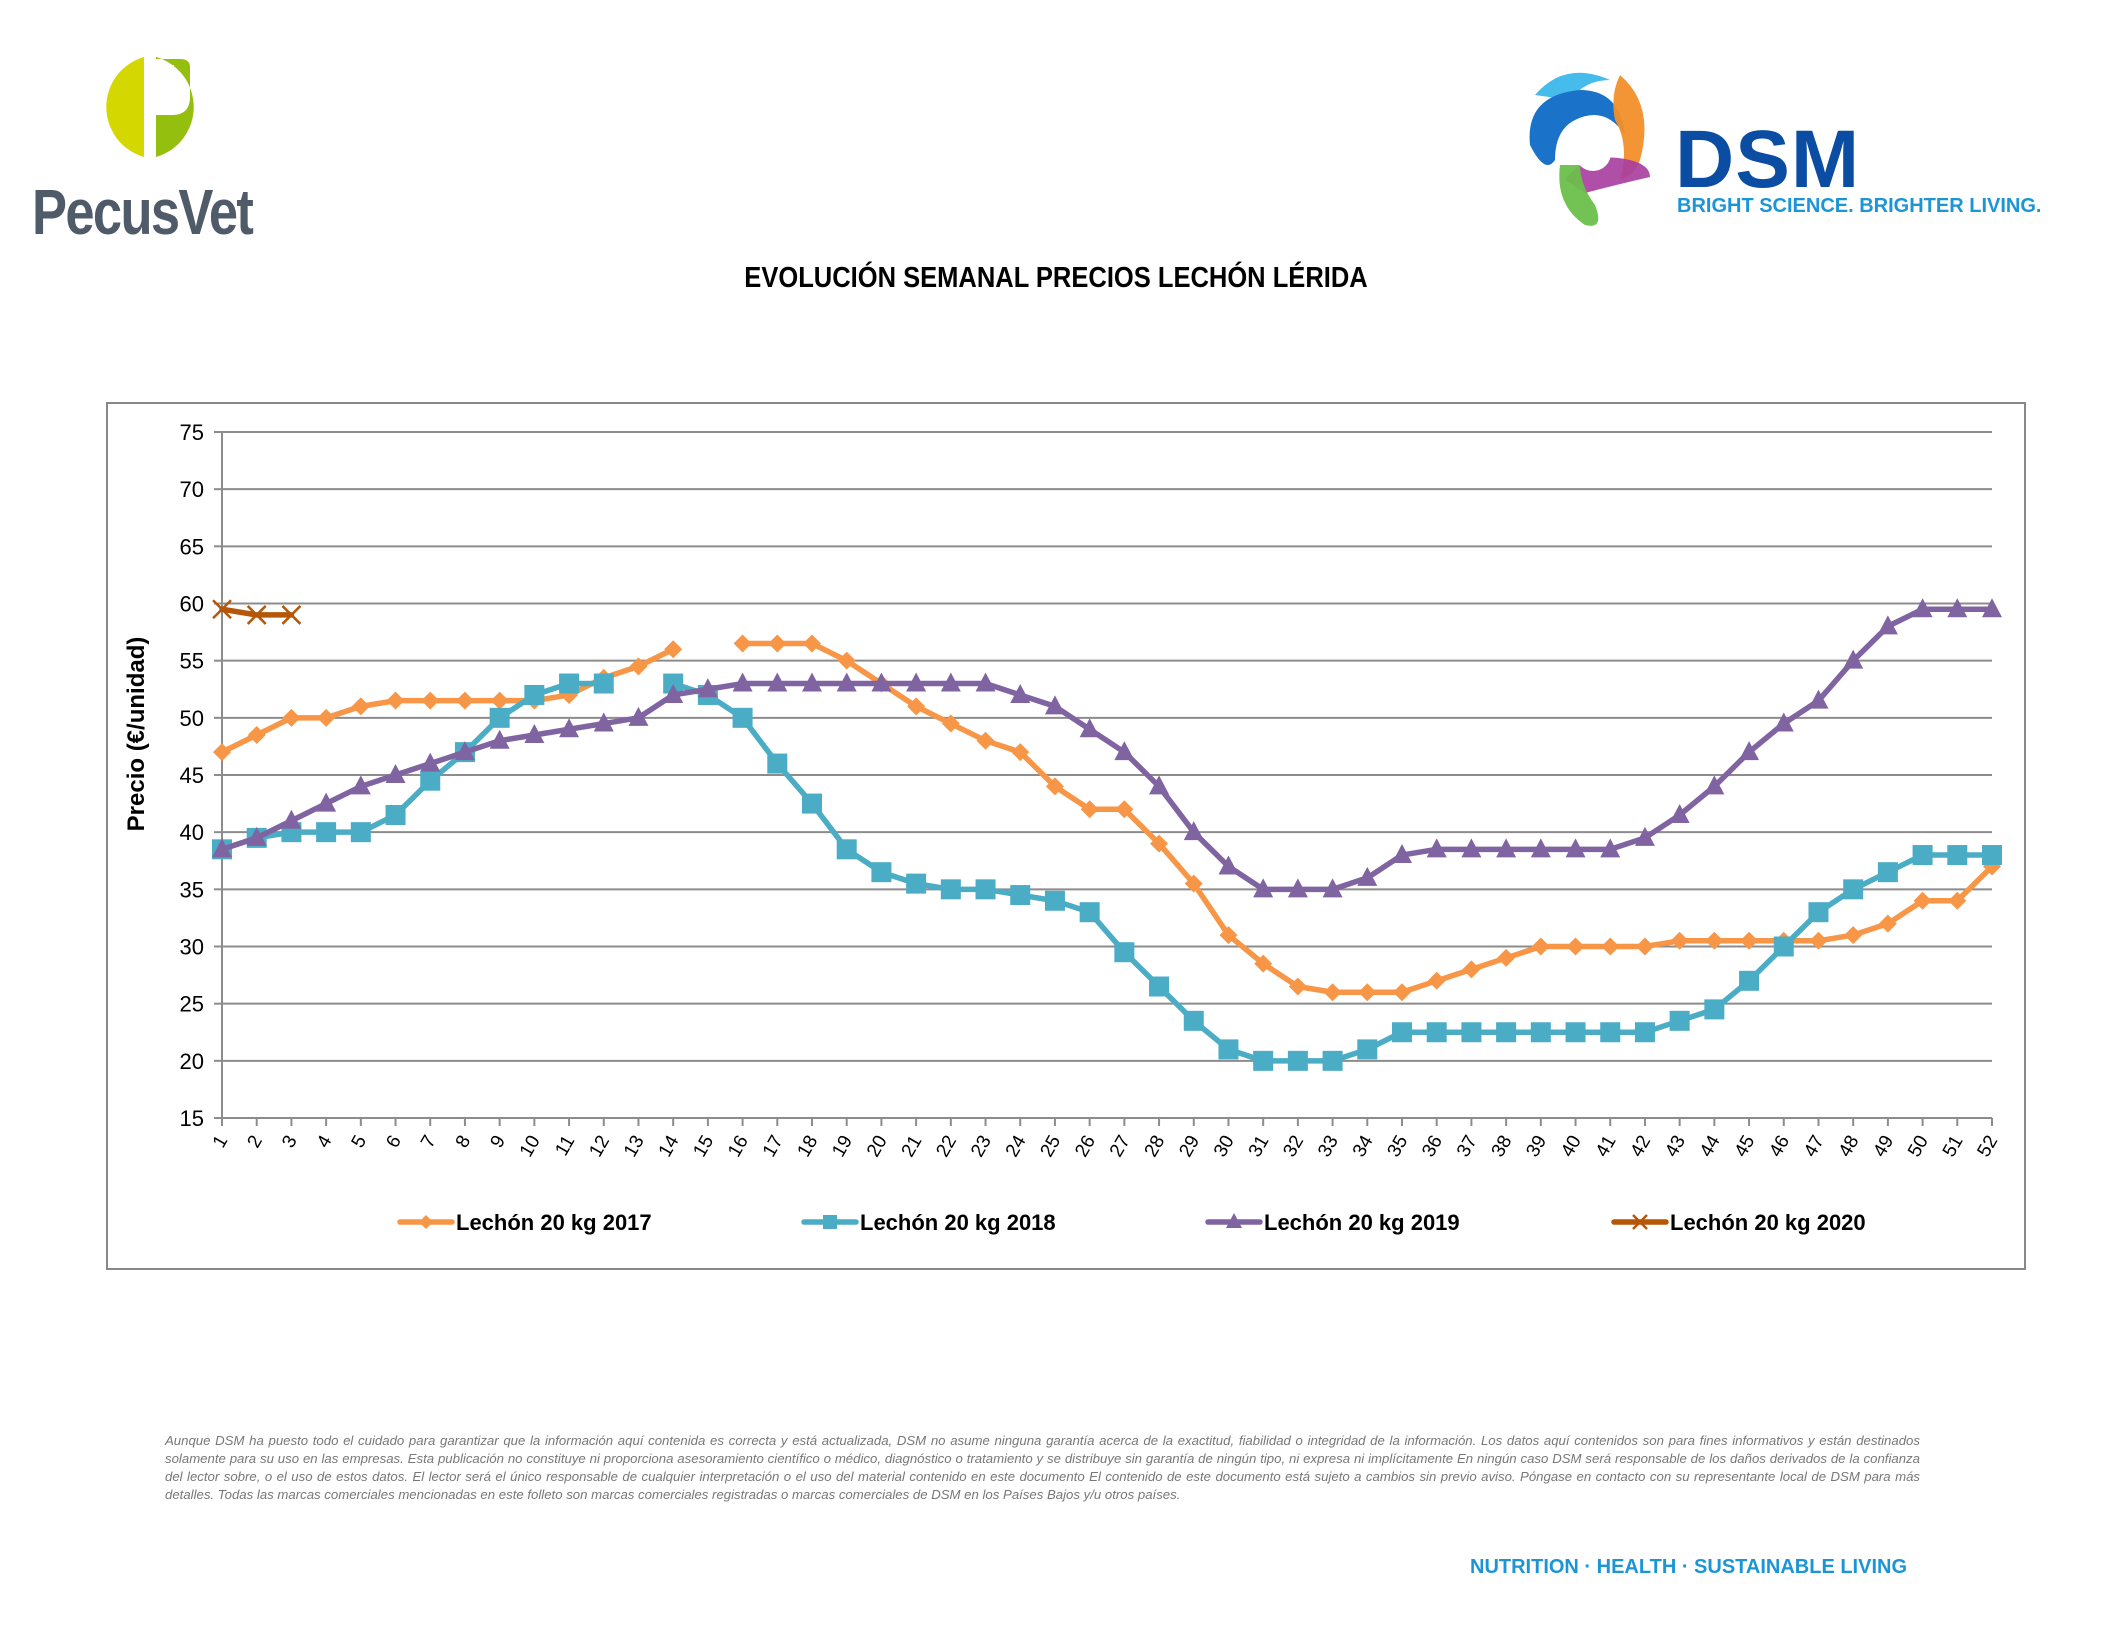 The width and height of the screenshot is (2112, 1632). I want to click on x-tick-label: 5, so click(359, 1142).